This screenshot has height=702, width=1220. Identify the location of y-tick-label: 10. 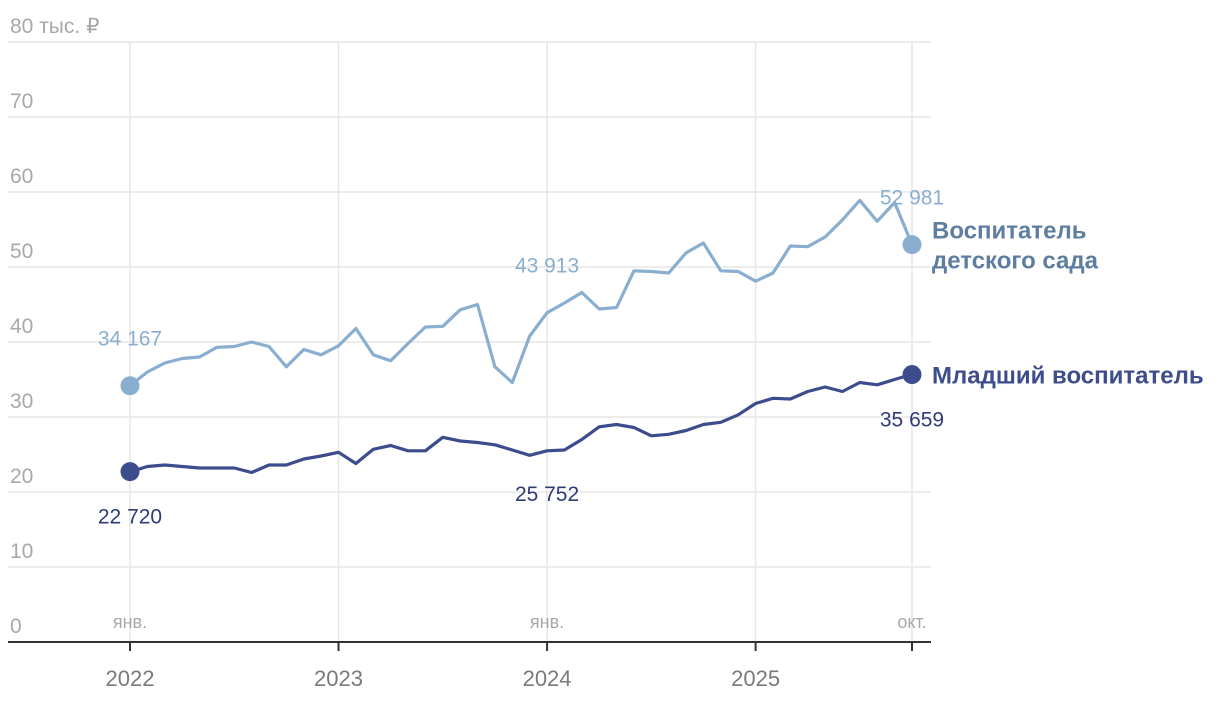
(21, 551).